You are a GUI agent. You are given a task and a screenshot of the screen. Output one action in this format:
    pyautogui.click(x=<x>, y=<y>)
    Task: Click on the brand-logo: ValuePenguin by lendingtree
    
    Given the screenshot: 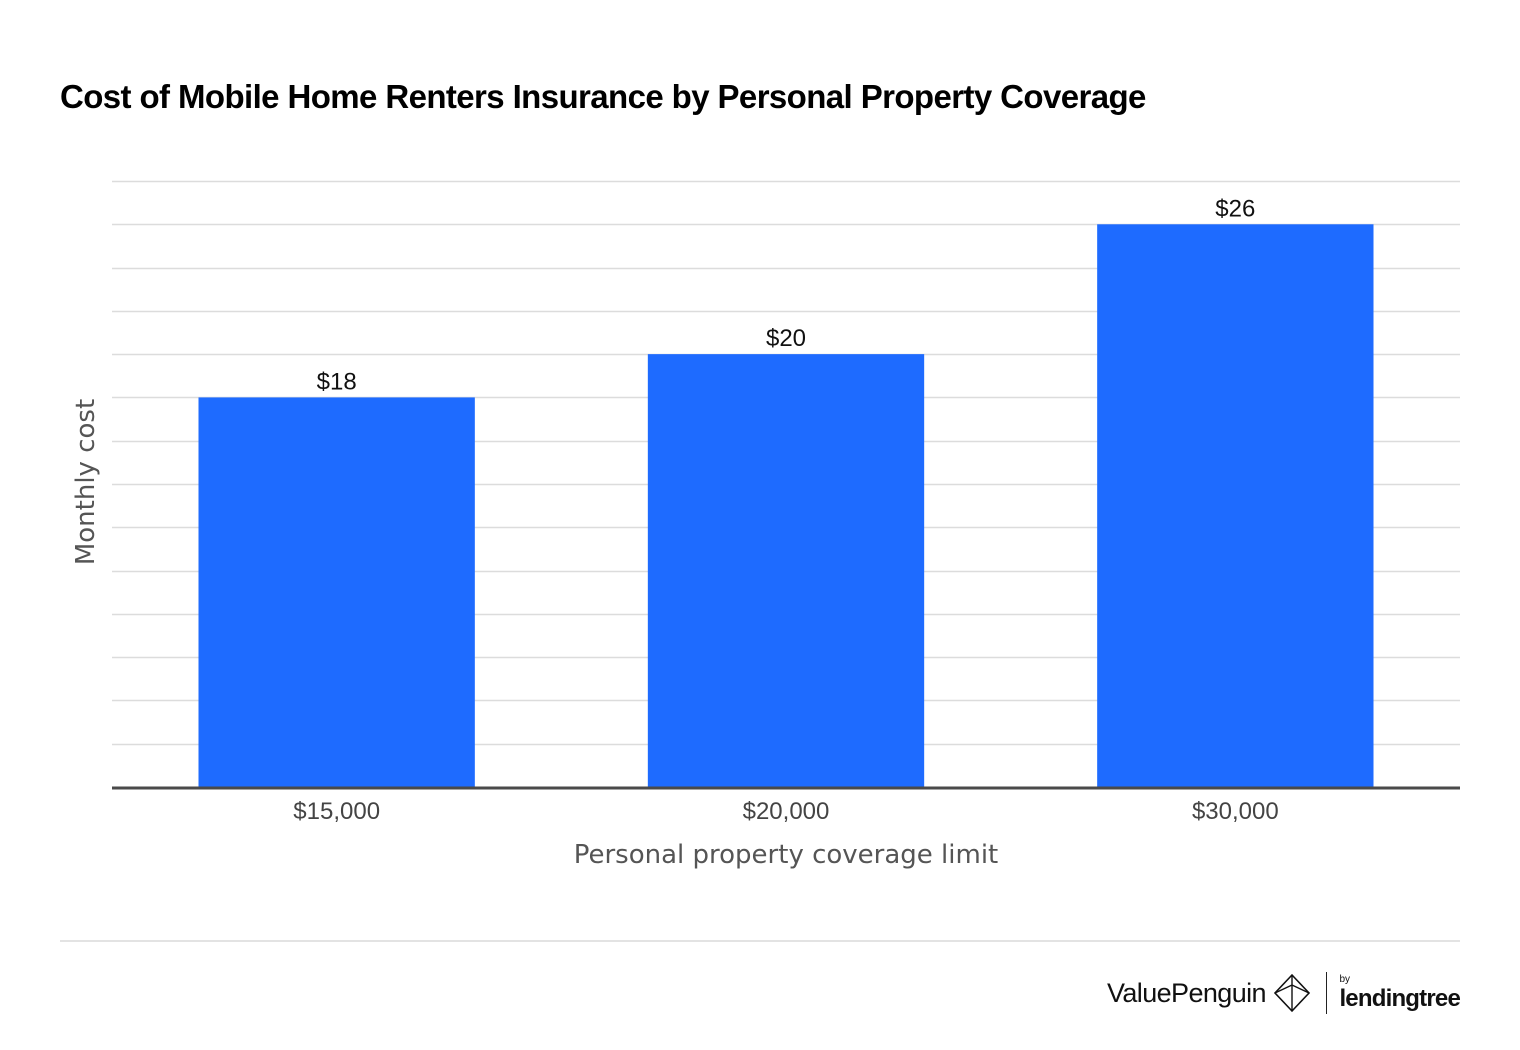 What is the action you would take?
    pyautogui.click(x=1283, y=993)
    